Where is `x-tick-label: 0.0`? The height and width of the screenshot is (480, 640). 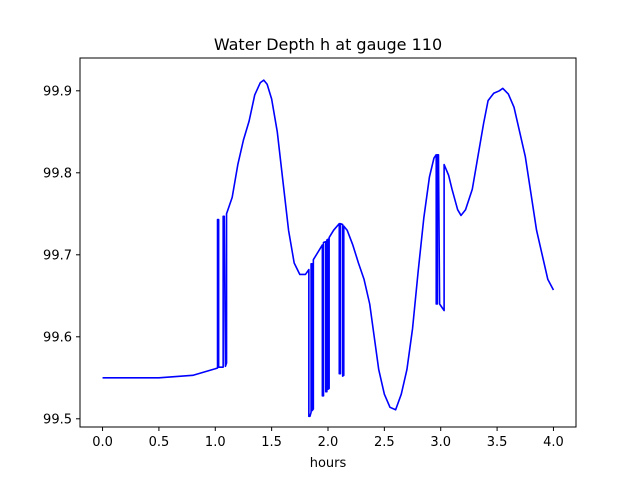
x-tick-label: 0.0 is located at coordinates (102, 442).